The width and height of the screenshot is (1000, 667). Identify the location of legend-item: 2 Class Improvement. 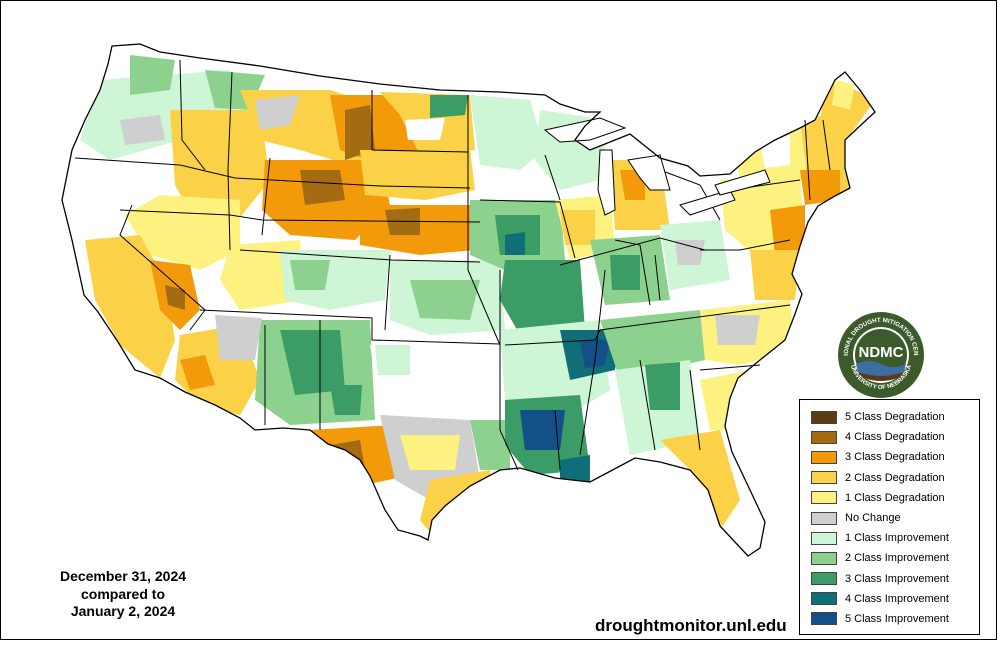
(895, 558).